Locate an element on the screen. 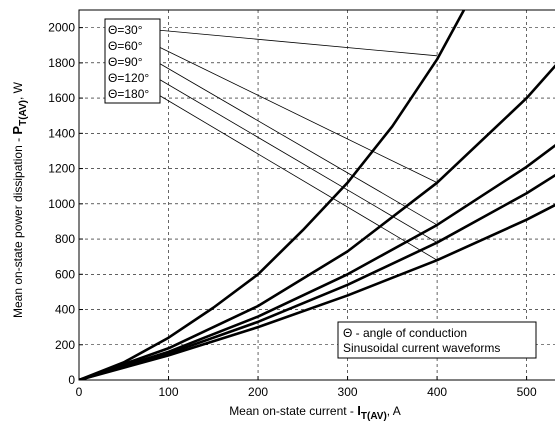 The image size is (555, 427). y-tick-label: 600 is located at coordinates (65, 274).